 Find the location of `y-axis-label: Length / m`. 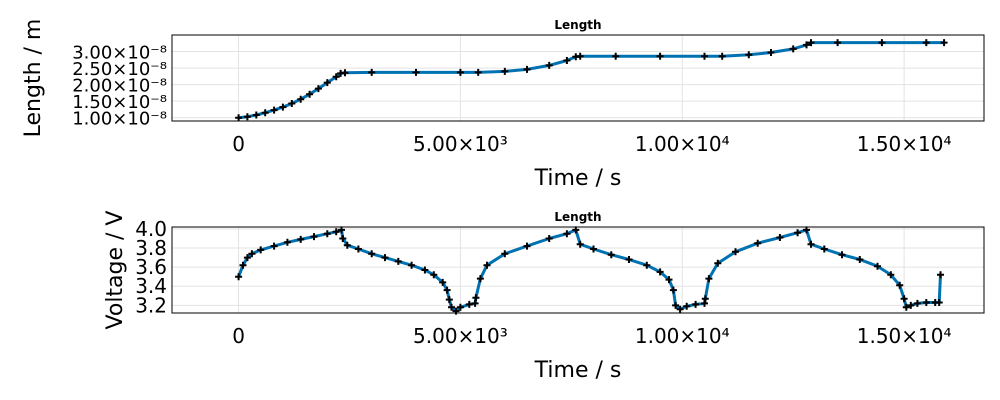

y-axis-label: Length / m is located at coordinates (33, 78).